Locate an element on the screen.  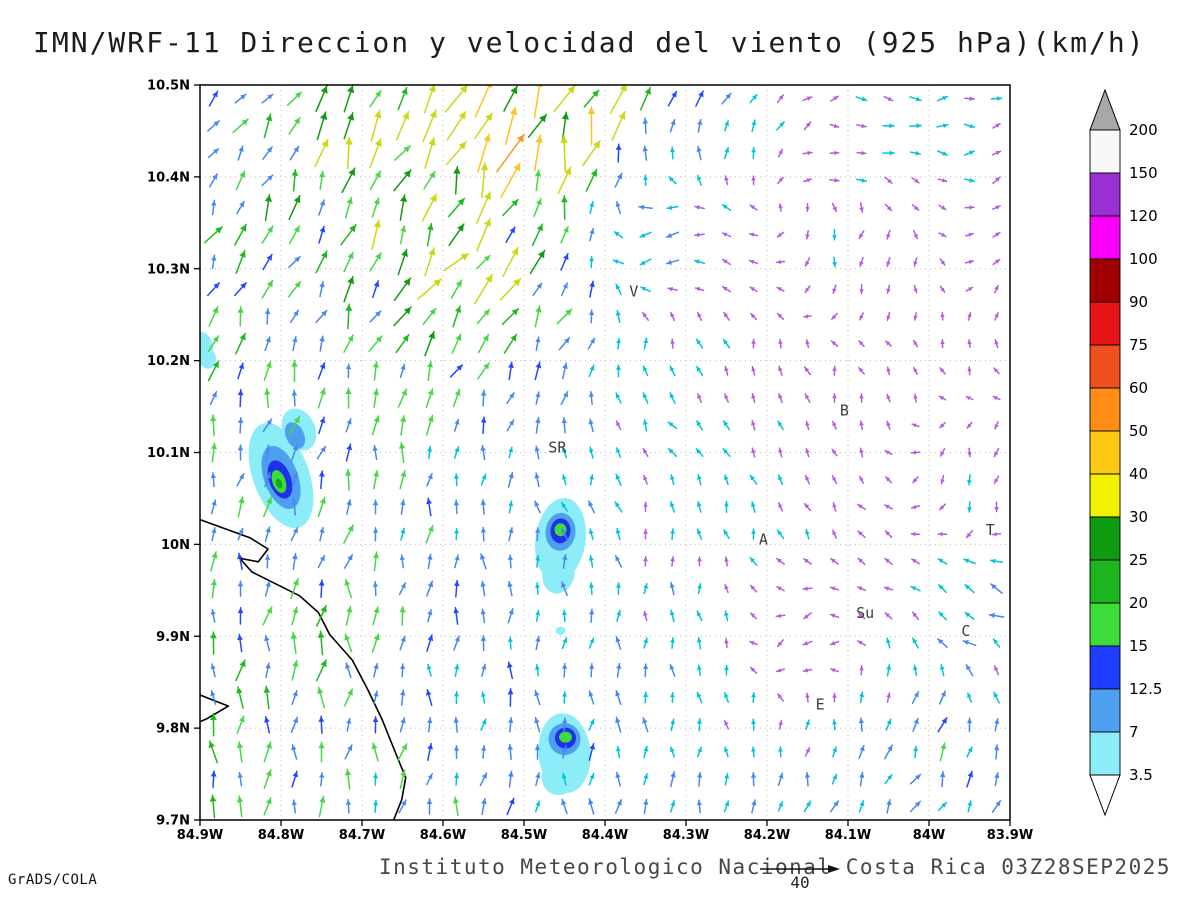
reference-vector: 40 is located at coordinates (800, 877).